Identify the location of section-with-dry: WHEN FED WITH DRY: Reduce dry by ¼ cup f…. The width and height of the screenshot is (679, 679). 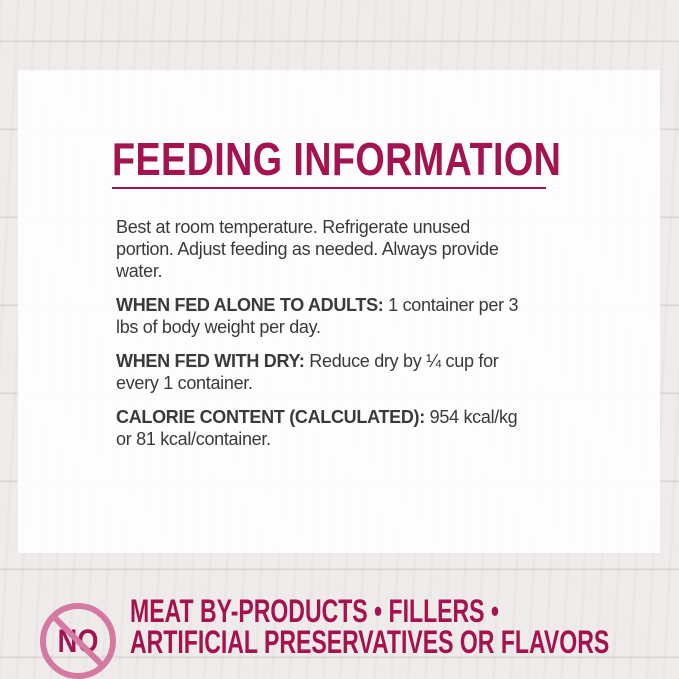
(321, 372).